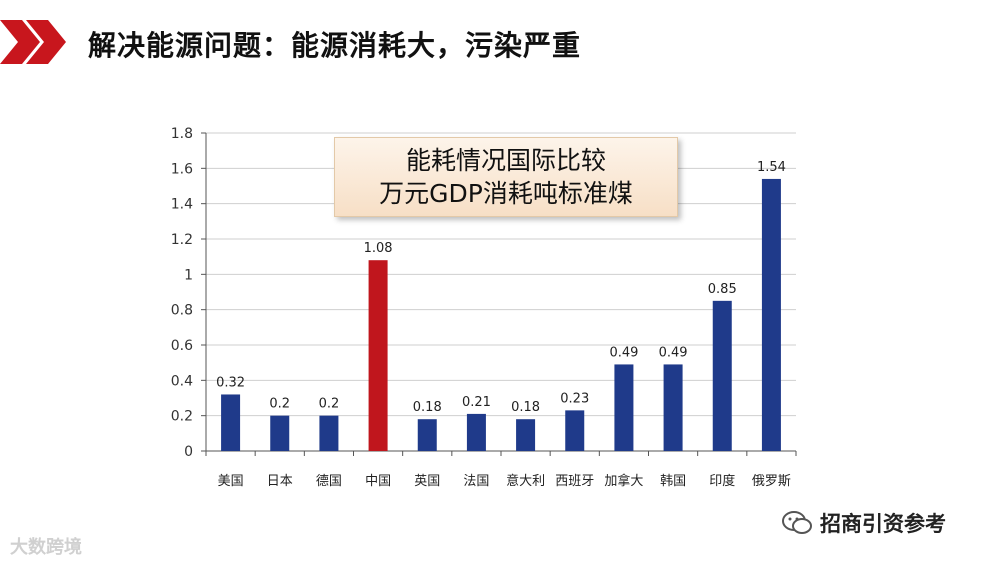 The image size is (1000, 567). Describe the element at coordinates (182, 169) in the screenshot. I see `y-tick-label: 1.6` at that location.